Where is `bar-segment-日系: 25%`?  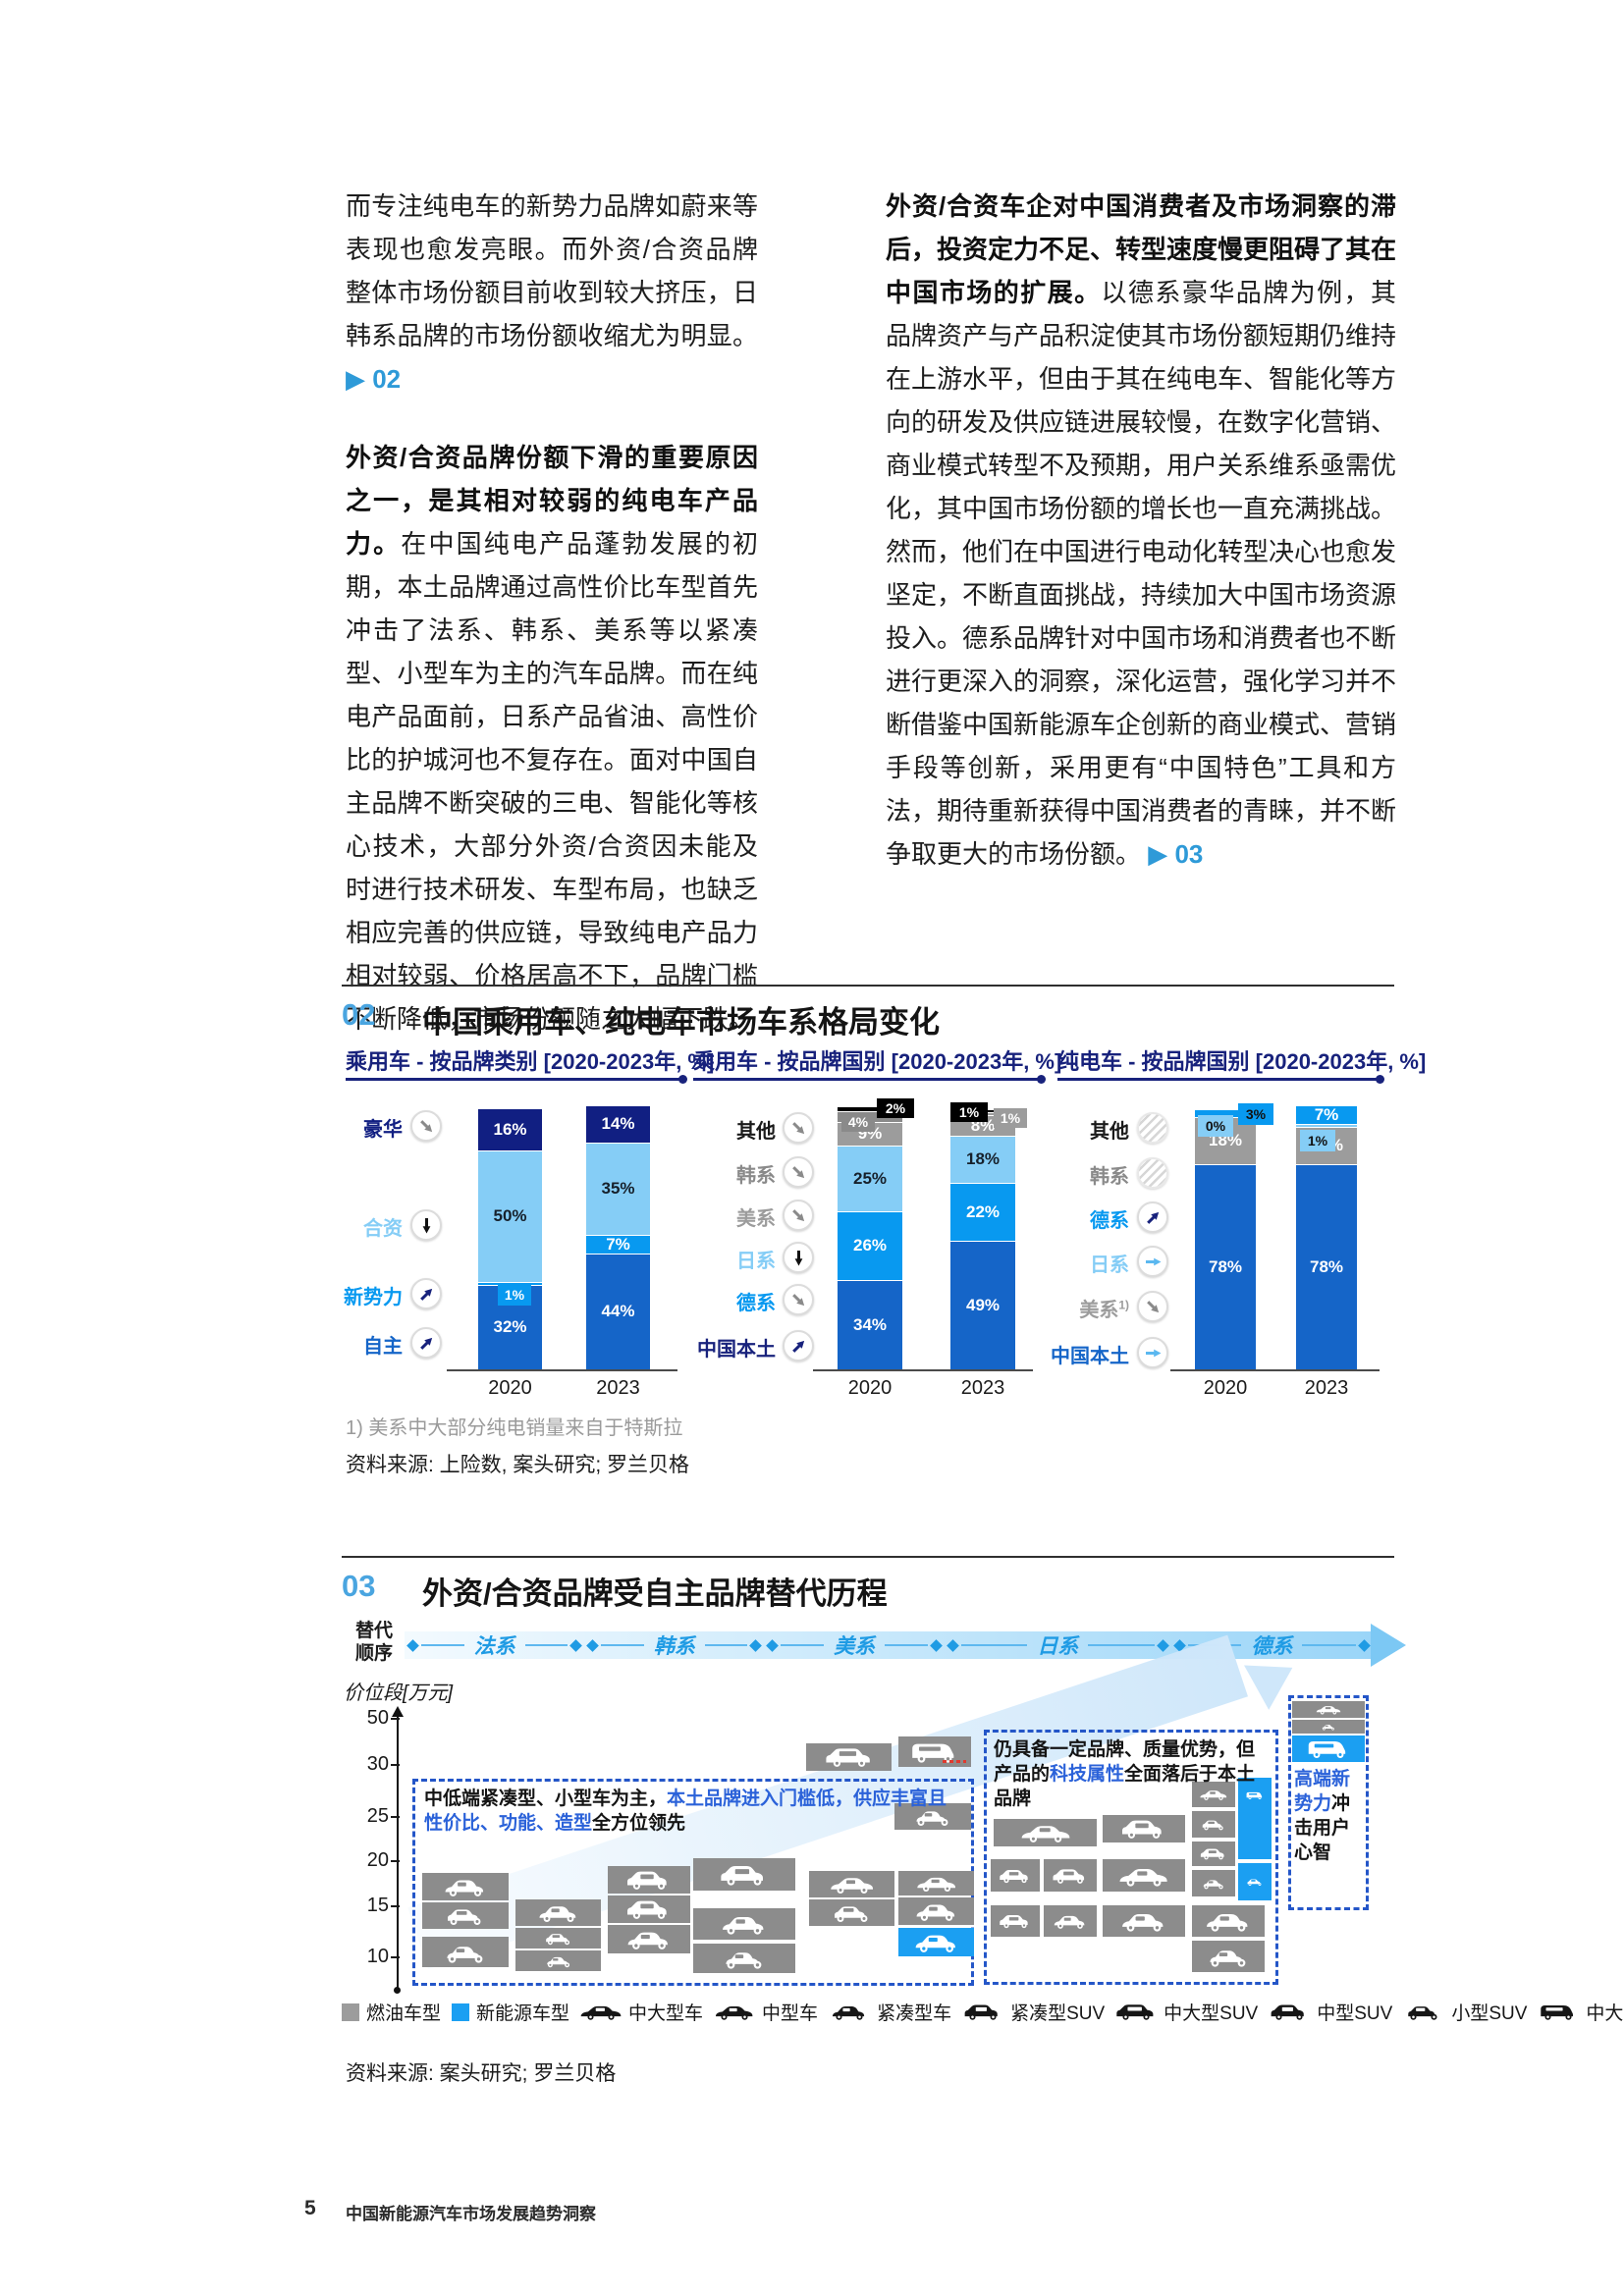 bar-segment-日系: 25% is located at coordinates (870, 1178).